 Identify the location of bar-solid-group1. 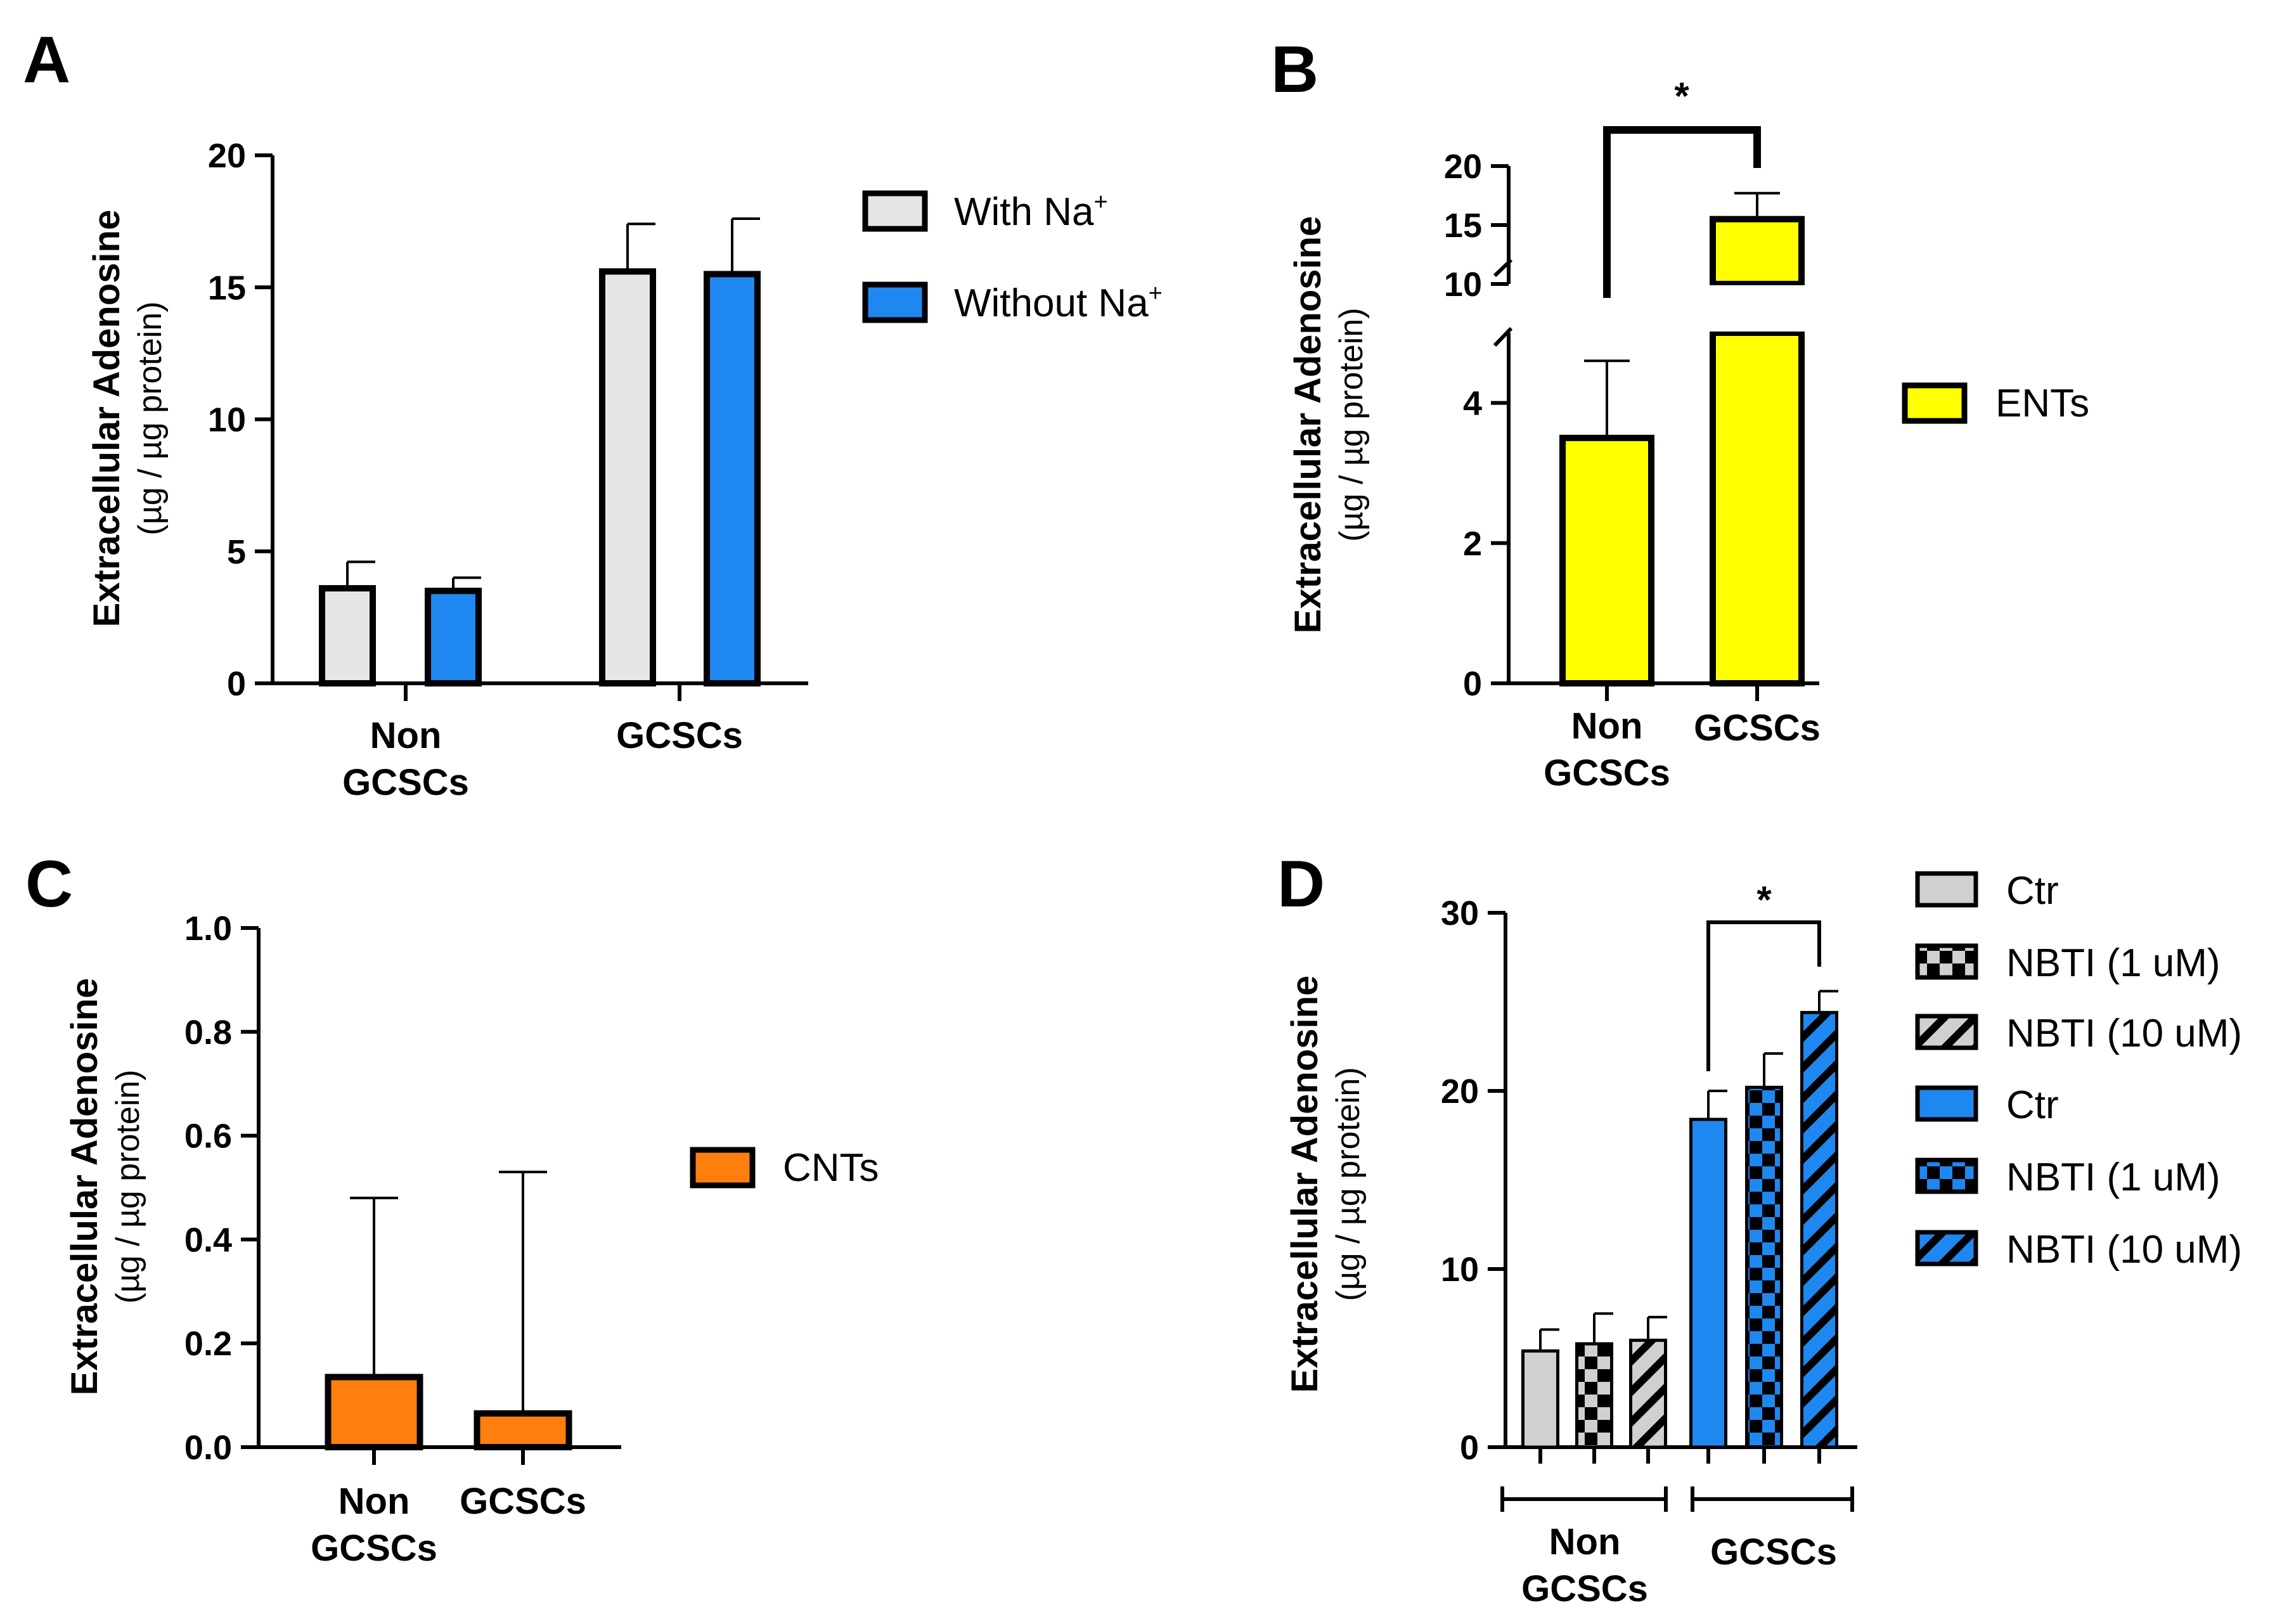
(1708, 1283).